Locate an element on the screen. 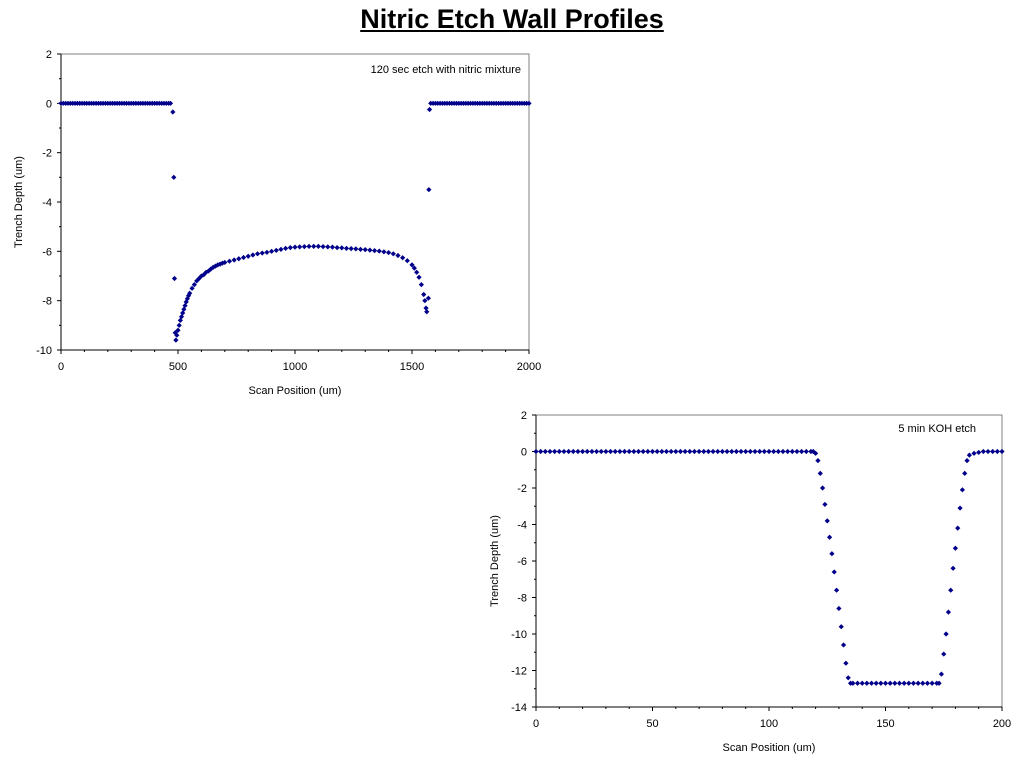  y-tick-label: -6 is located at coordinates (47, 252).